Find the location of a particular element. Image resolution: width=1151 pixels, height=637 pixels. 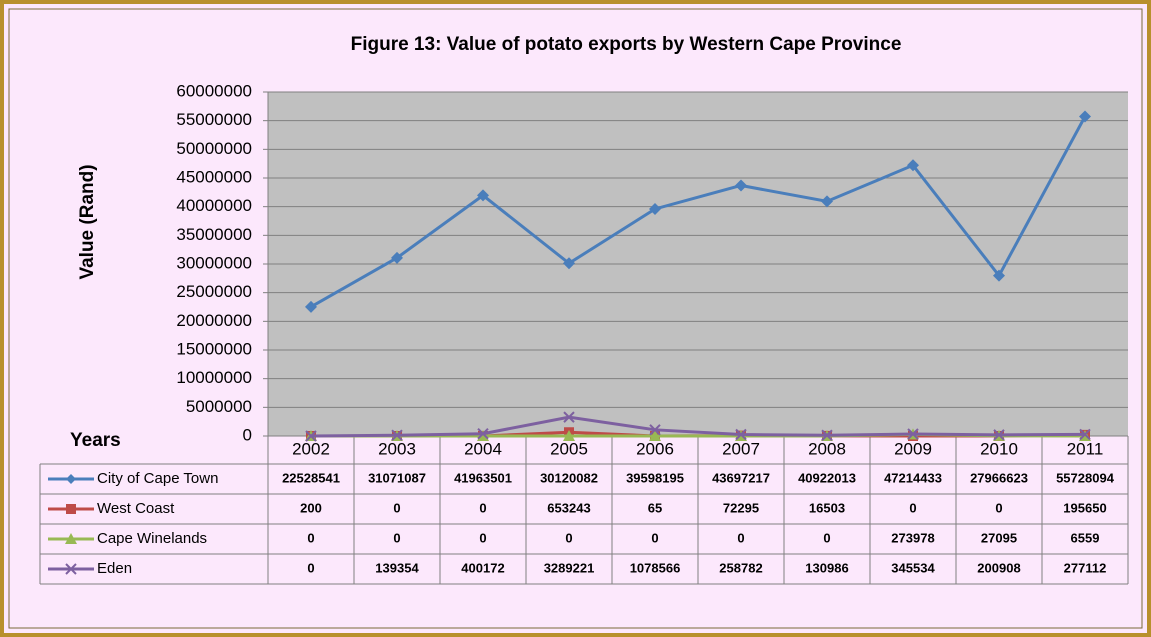

y-tick-label: 5000000 is located at coordinates (219, 406).